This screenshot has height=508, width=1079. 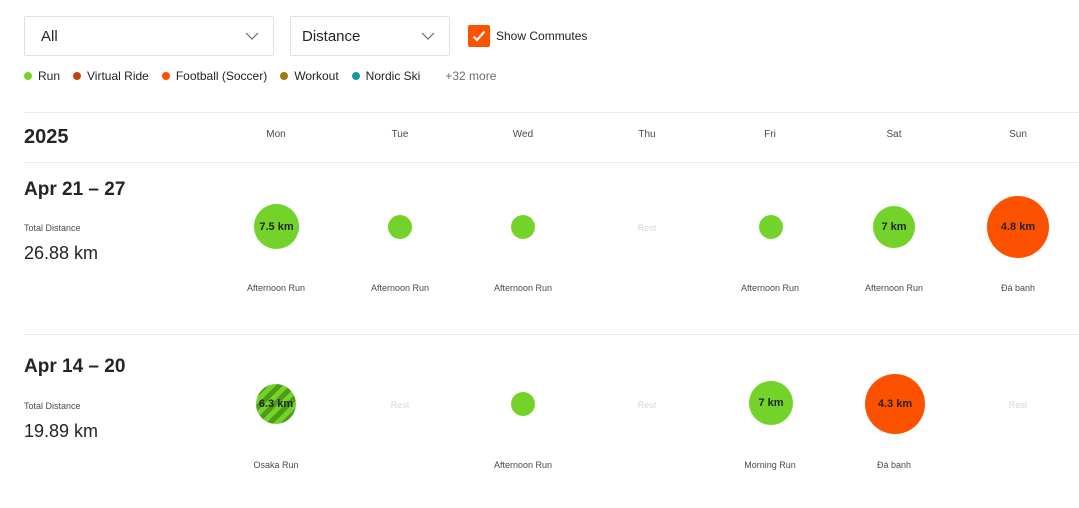 I want to click on week-total-value: 19.89 km, so click(x=61, y=431).